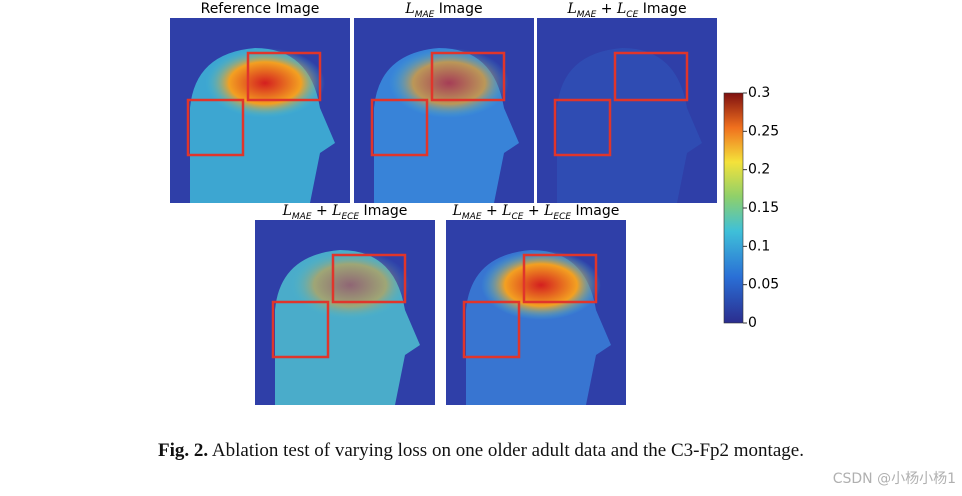  Describe the element at coordinates (759, 93) in the screenshot. I see `colorbar-tick-label: 0.3` at that location.